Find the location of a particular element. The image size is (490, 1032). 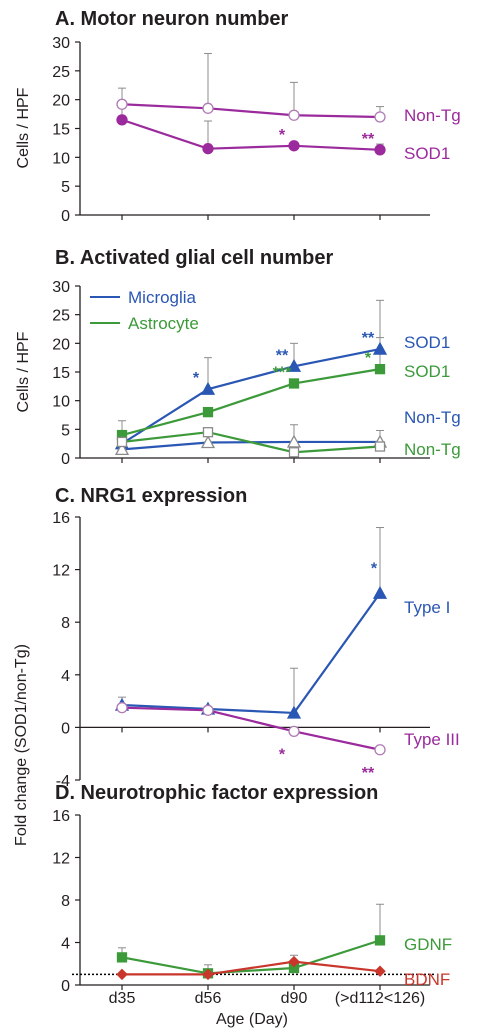

significance-star-c-1-2: * is located at coordinates (282, 754).